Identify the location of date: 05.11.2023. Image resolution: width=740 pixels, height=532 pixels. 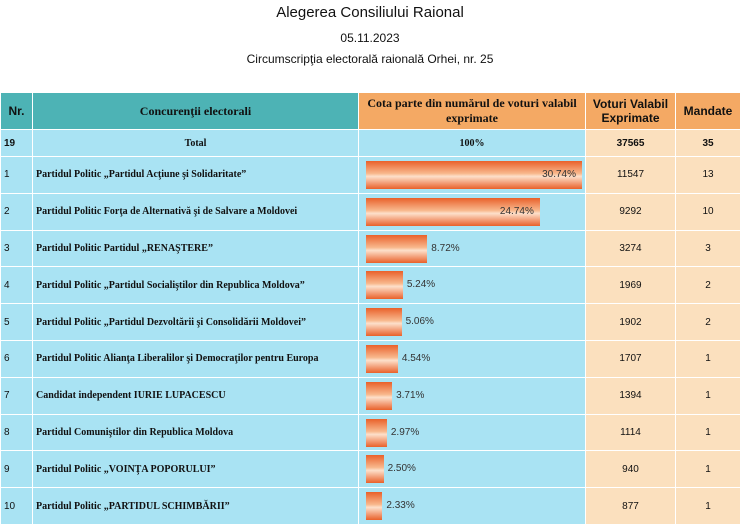
(370, 38).